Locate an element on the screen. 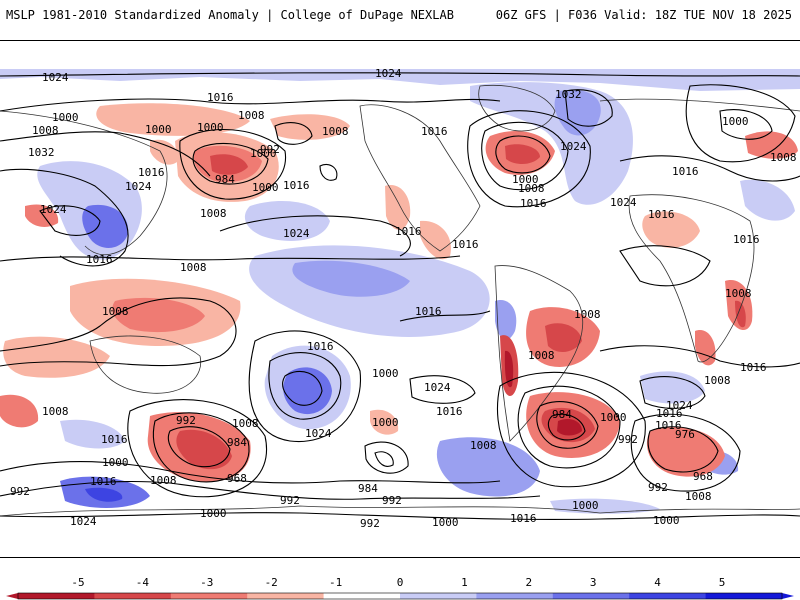 Image resolution: width=800 pixels, height=600 pixels. anomaly-pos-south-america-west is located at coordinates (506, 320).